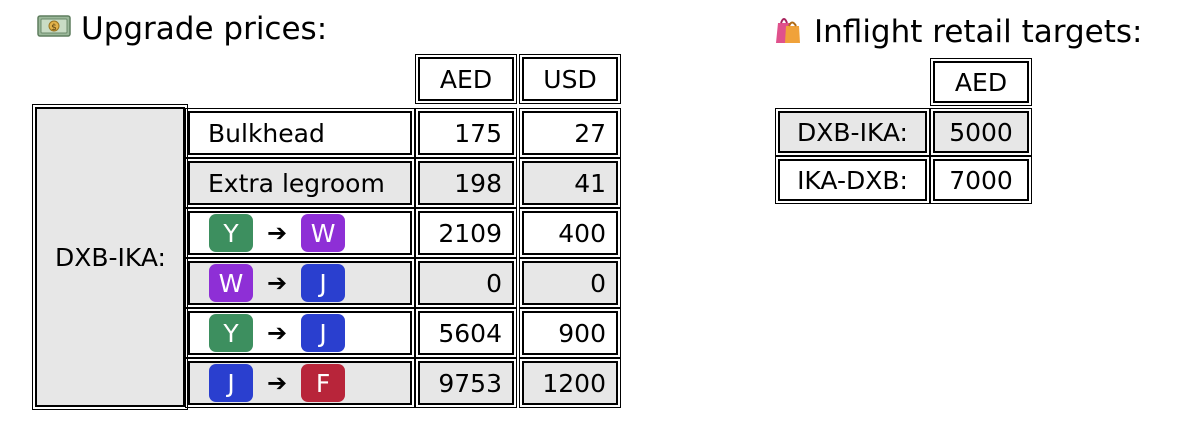 The image size is (1202, 427). I want to click on upgrade-row-y-to-j-aed: 5604, so click(466, 333).